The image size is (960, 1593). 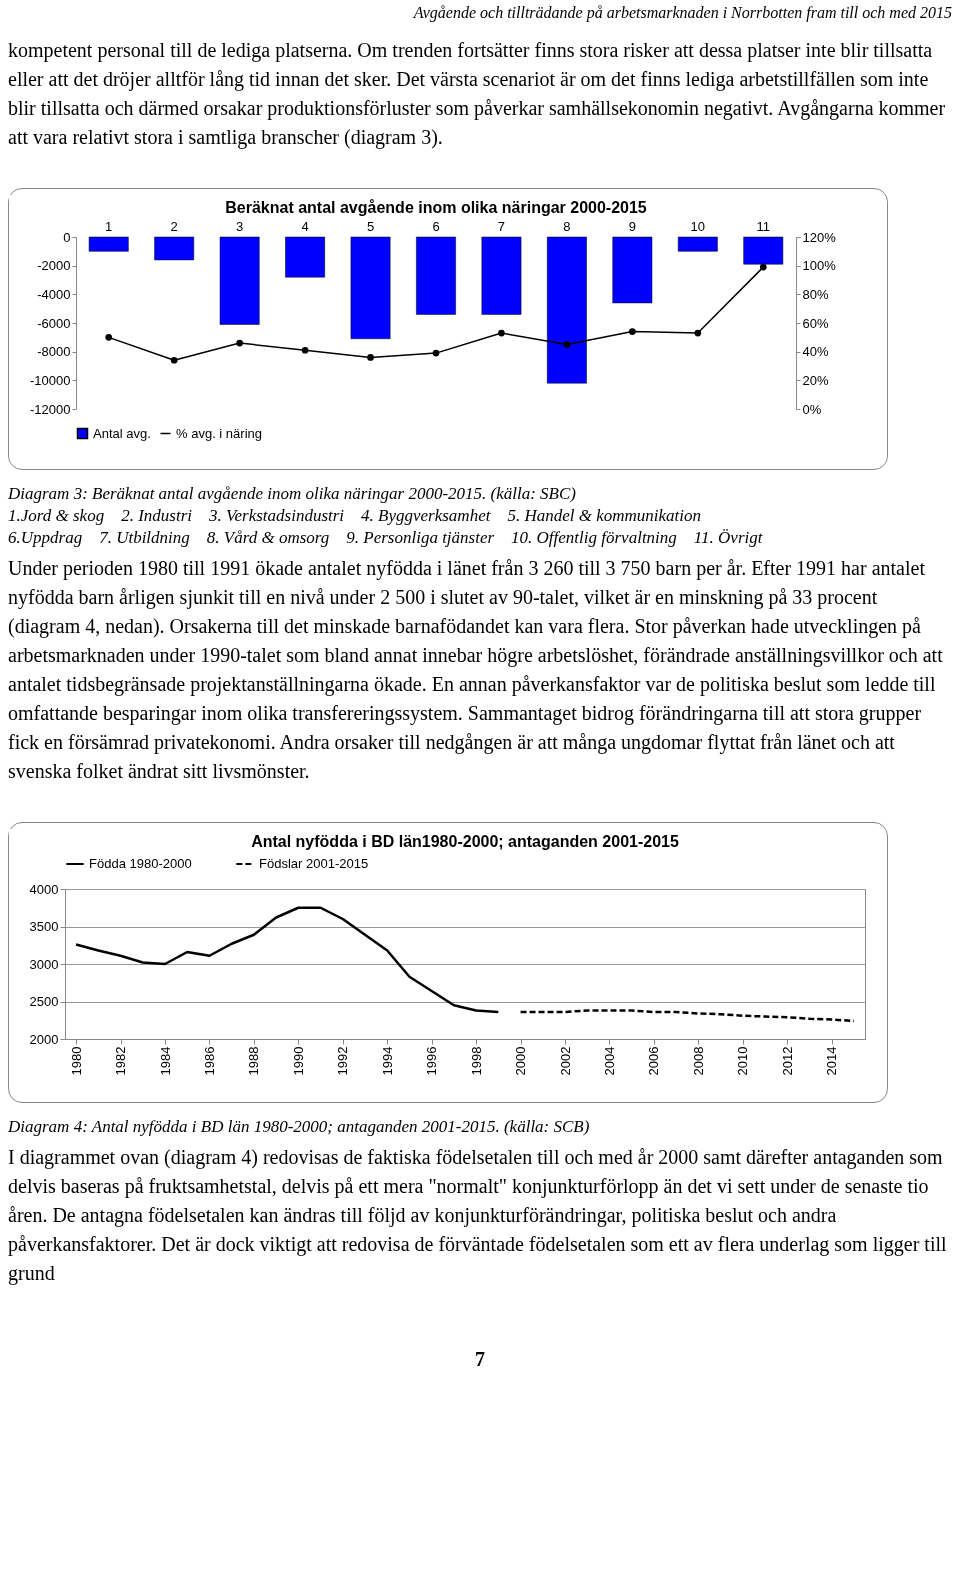 What do you see at coordinates (44, 926) in the screenshot?
I see `y-tick-label: 3500` at bounding box center [44, 926].